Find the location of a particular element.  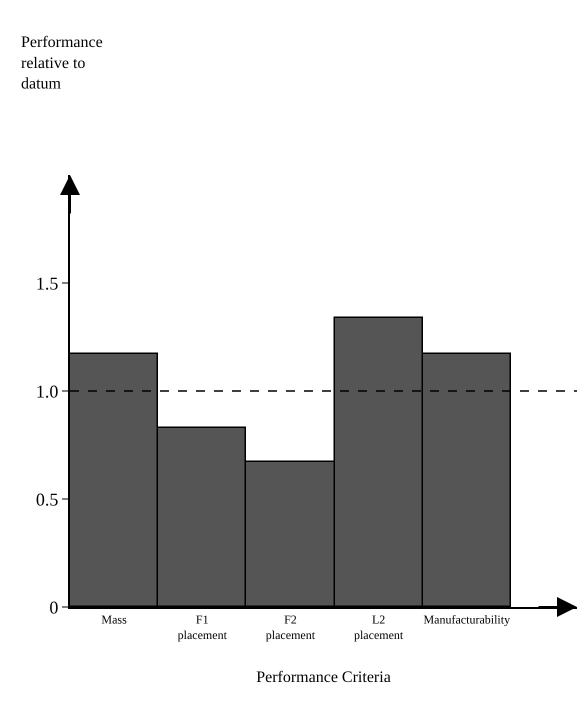

y-tick-label: 0 is located at coordinates (53, 607).